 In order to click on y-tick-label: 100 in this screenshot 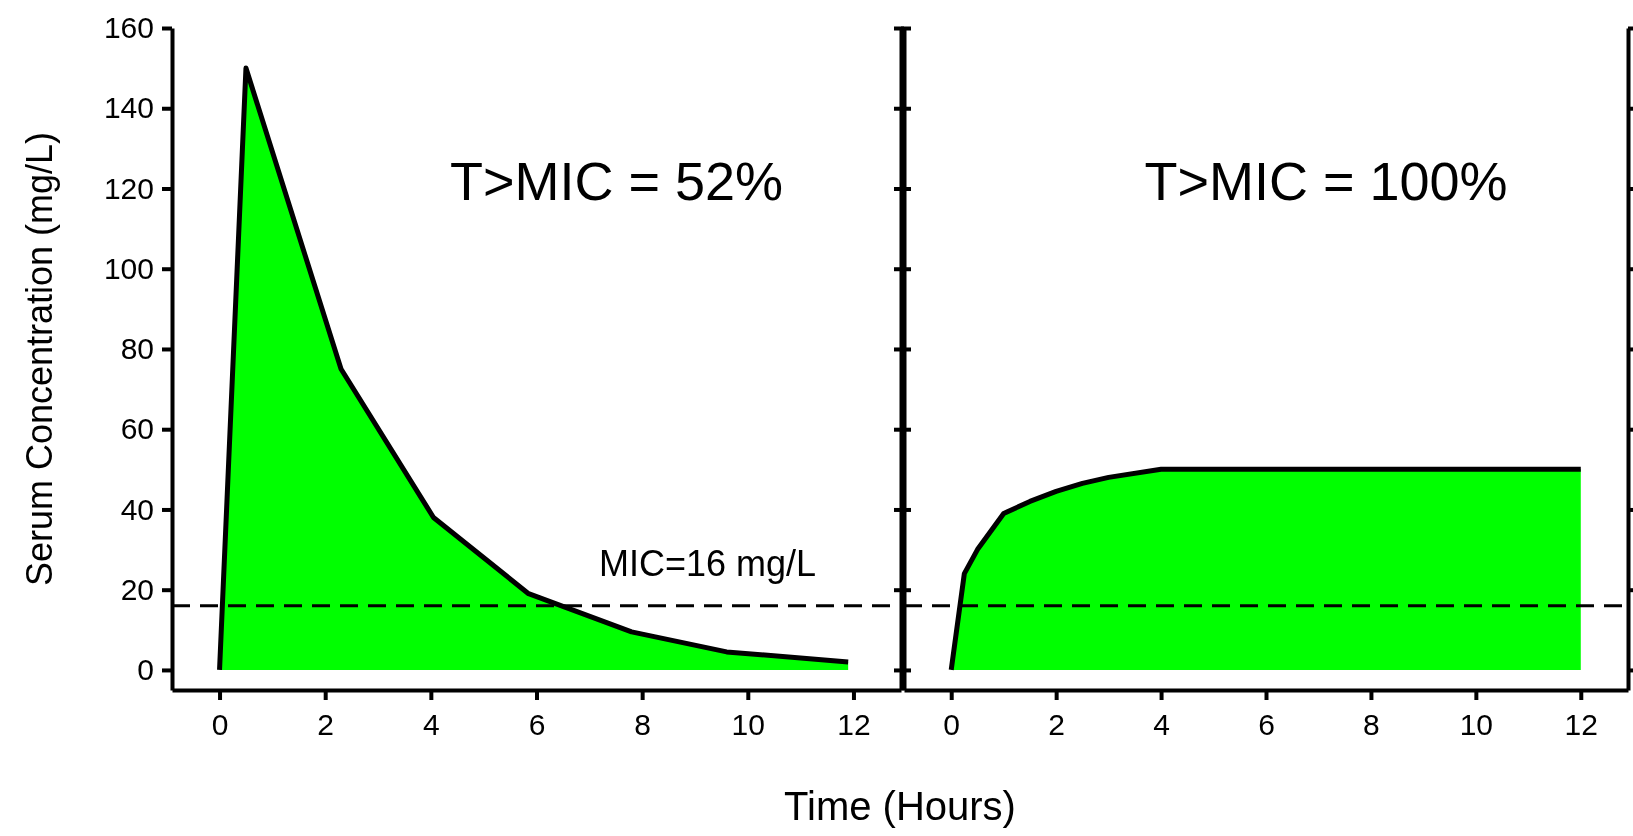, I will do `click(128, 268)`.